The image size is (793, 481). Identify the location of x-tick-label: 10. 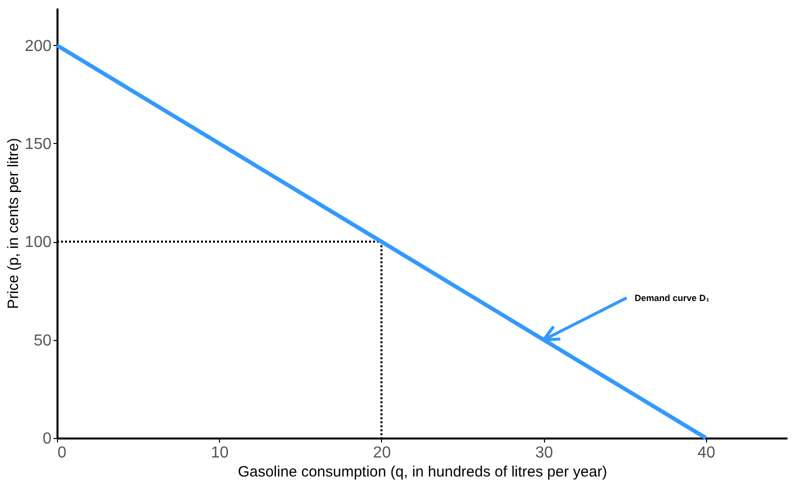
(219, 453).